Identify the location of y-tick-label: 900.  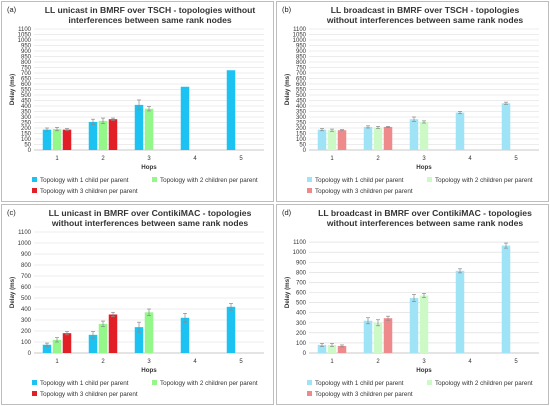
(301, 263).